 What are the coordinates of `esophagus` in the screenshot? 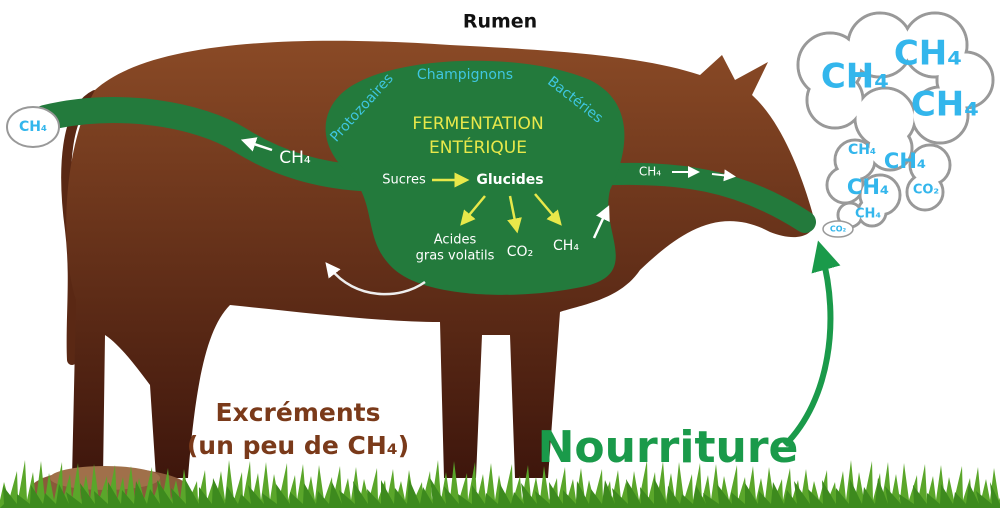 It's located at (697, 197).